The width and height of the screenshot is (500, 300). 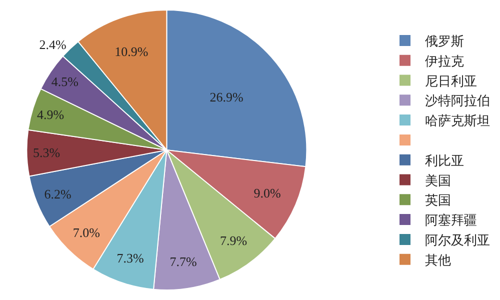 I want to click on legend-label: 沙特阿拉伯, so click(x=457, y=100).